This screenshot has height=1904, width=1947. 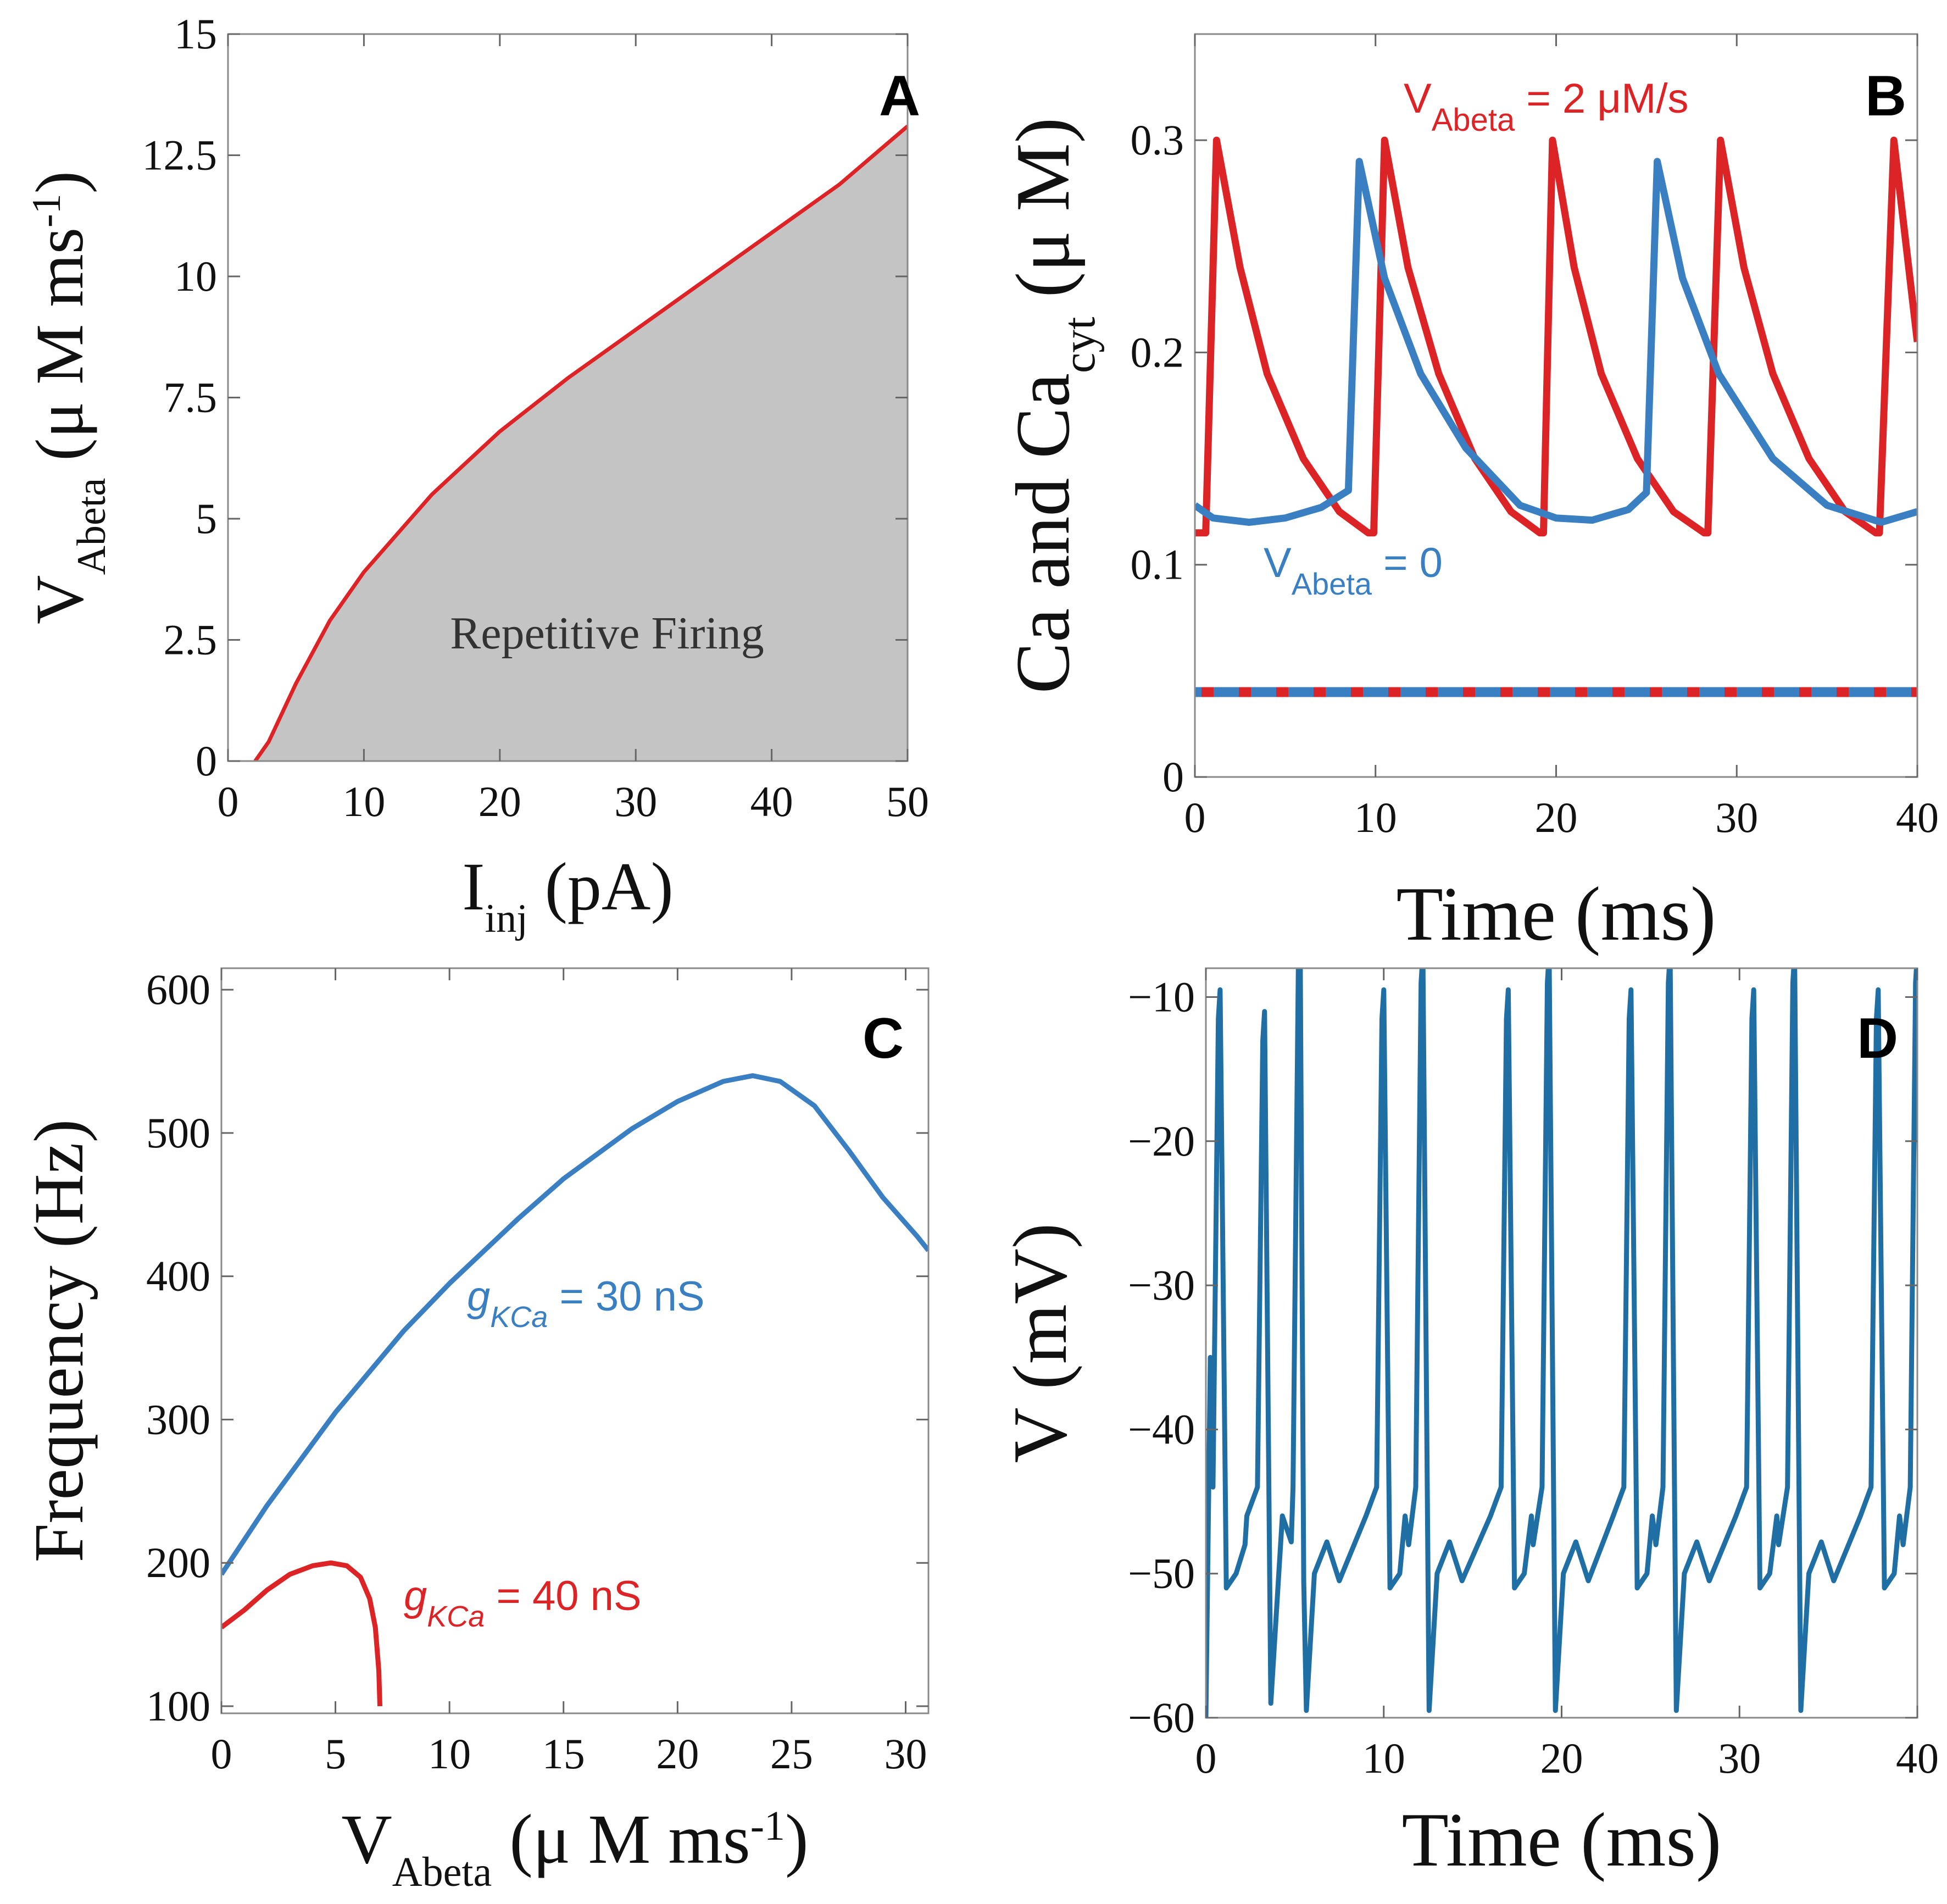 I want to click on label-main: Frequency (Hz), so click(x=59, y=1341).